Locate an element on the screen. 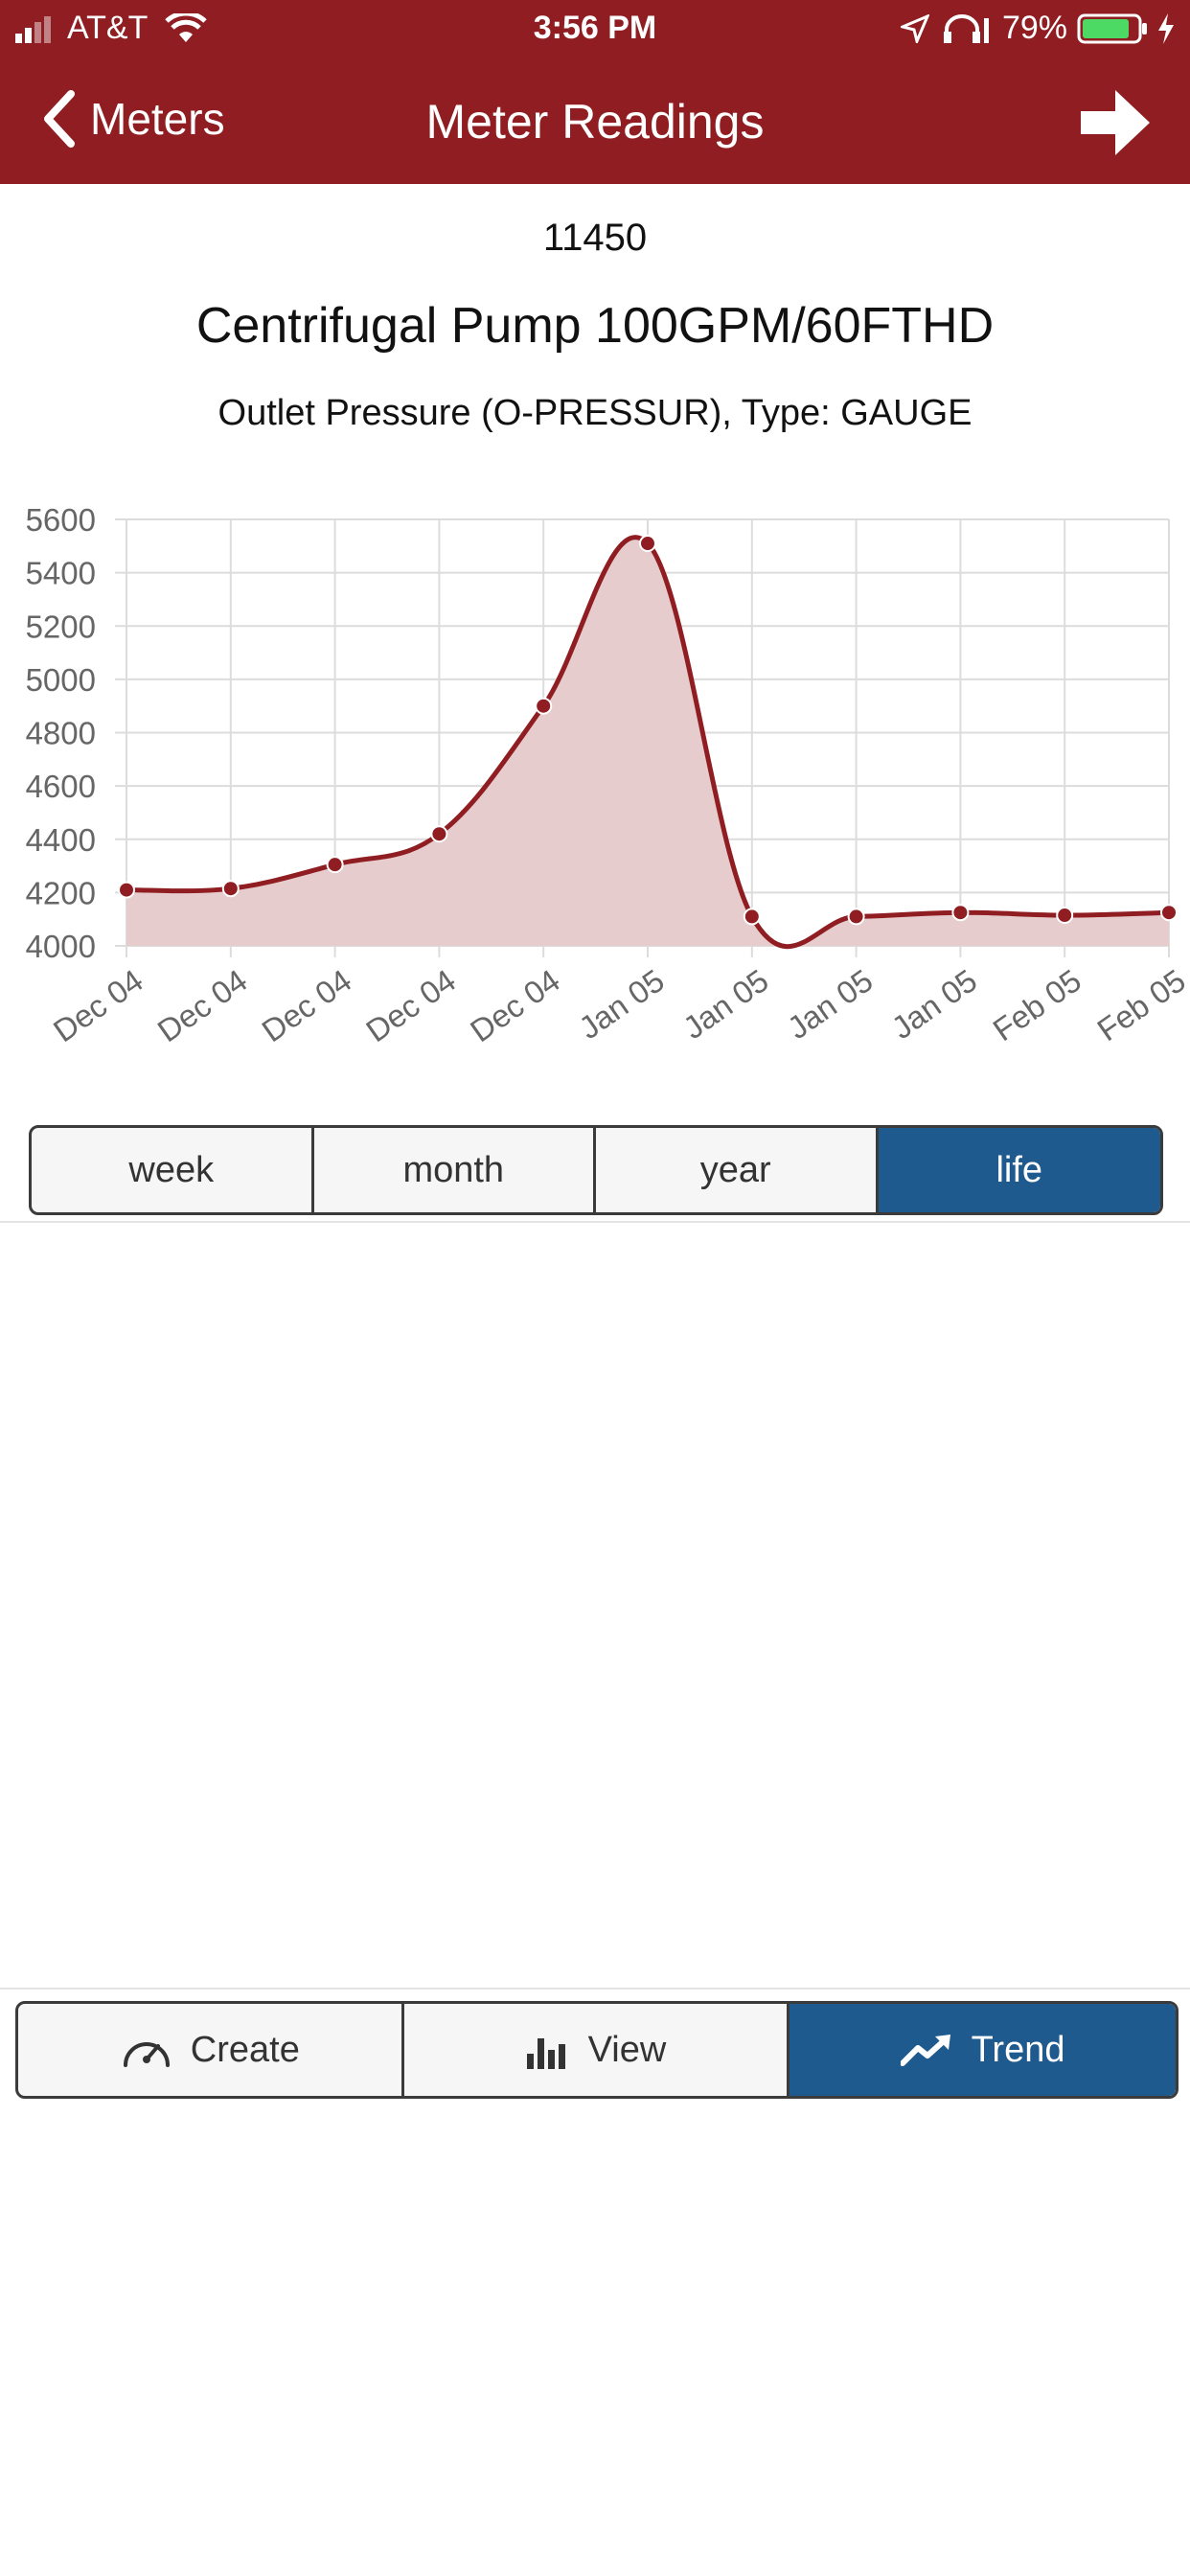 The width and height of the screenshot is (1190, 2576). y-tick-label: 4200 is located at coordinates (61, 892).